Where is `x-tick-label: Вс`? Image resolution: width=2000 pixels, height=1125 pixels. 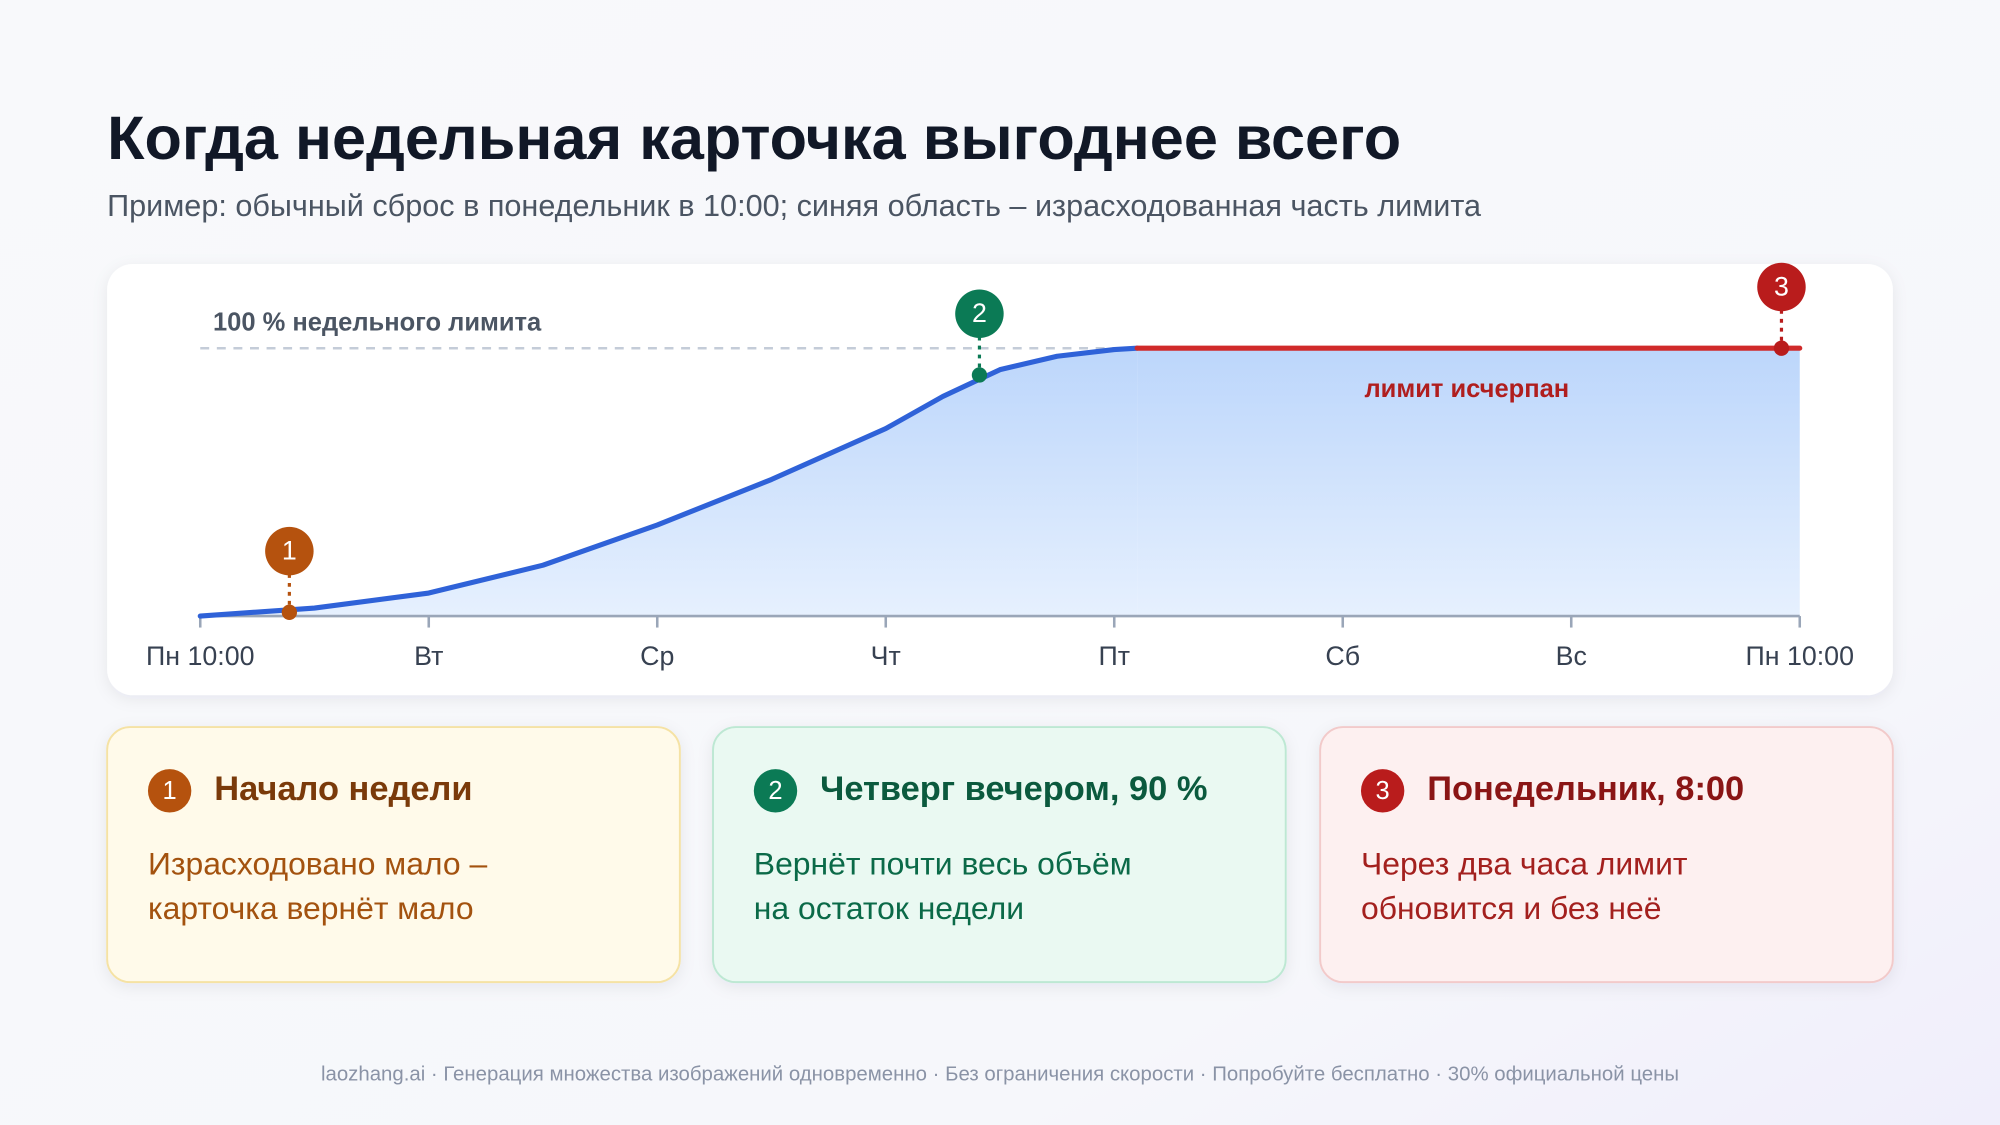
x-tick-label: Вс is located at coordinates (1571, 656).